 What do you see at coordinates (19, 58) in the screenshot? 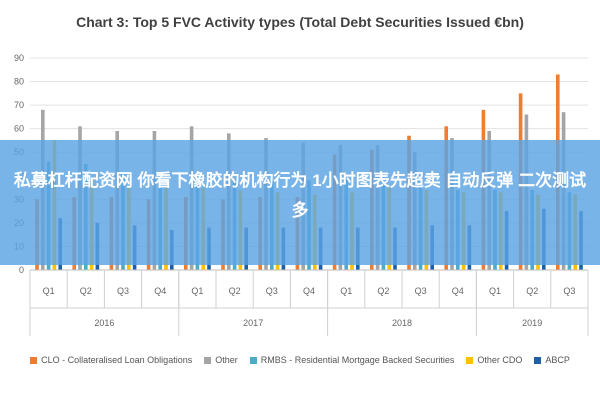
I see `y-tick-label: 90` at bounding box center [19, 58].